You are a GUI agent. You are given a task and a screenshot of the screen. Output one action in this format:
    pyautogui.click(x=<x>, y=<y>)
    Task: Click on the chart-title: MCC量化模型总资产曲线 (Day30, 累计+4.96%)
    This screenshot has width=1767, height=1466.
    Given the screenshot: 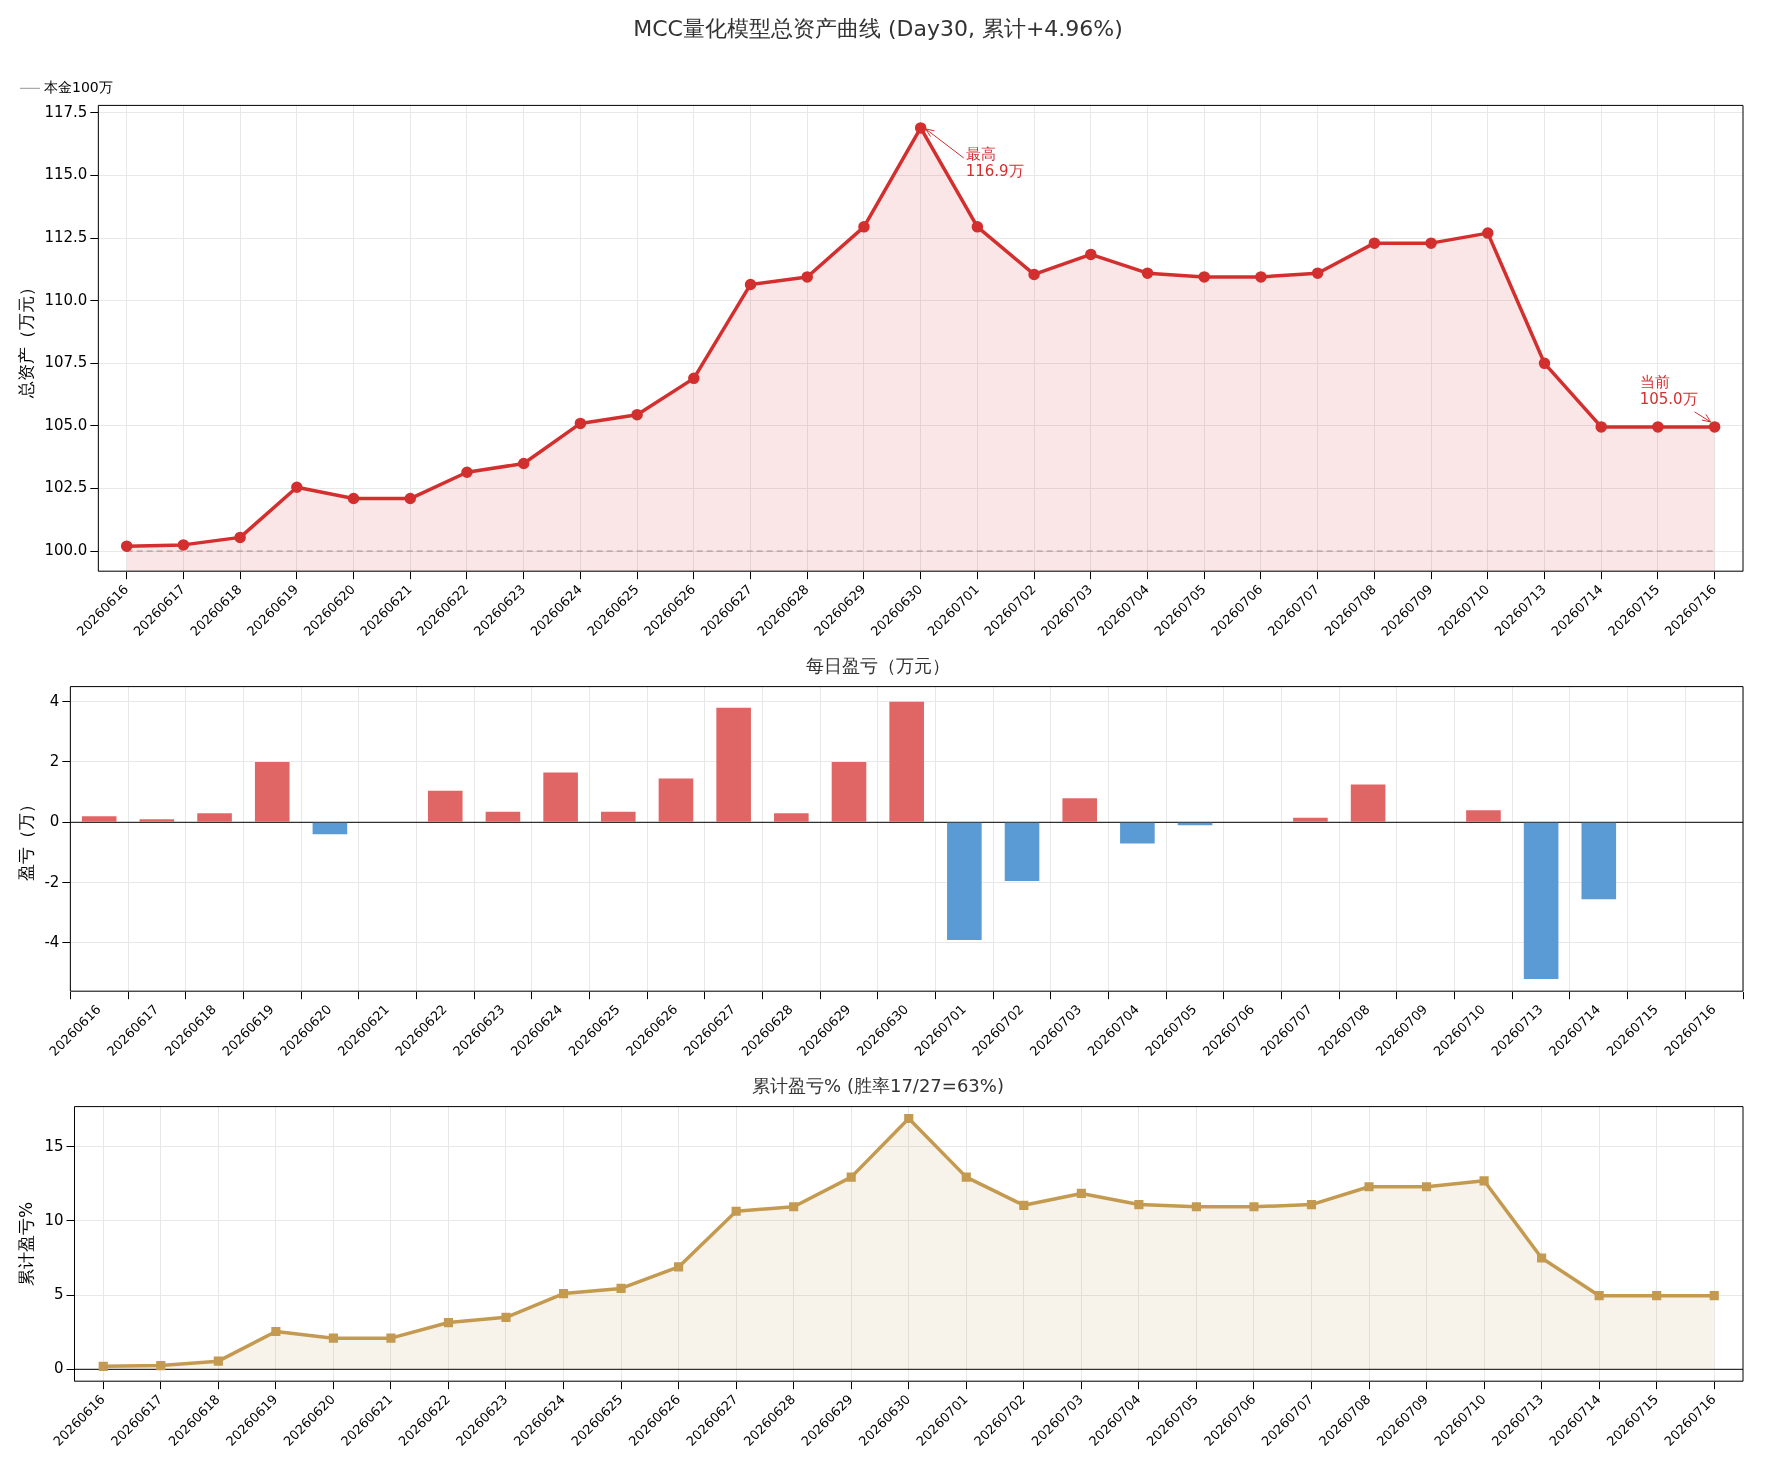 What is the action you would take?
    pyautogui.click(x=878, y=28)
    